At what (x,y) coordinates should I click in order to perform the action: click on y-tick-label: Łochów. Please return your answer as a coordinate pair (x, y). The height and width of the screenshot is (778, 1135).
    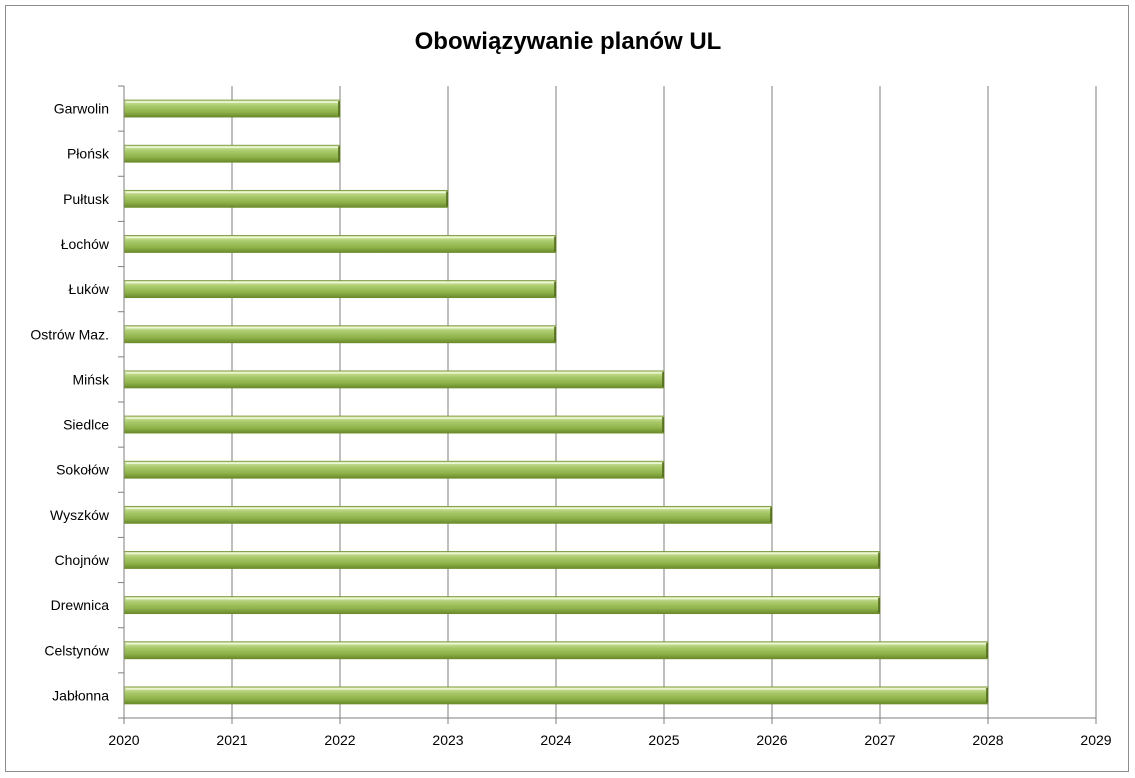
    Looking at the image, I should click on (85, 244).